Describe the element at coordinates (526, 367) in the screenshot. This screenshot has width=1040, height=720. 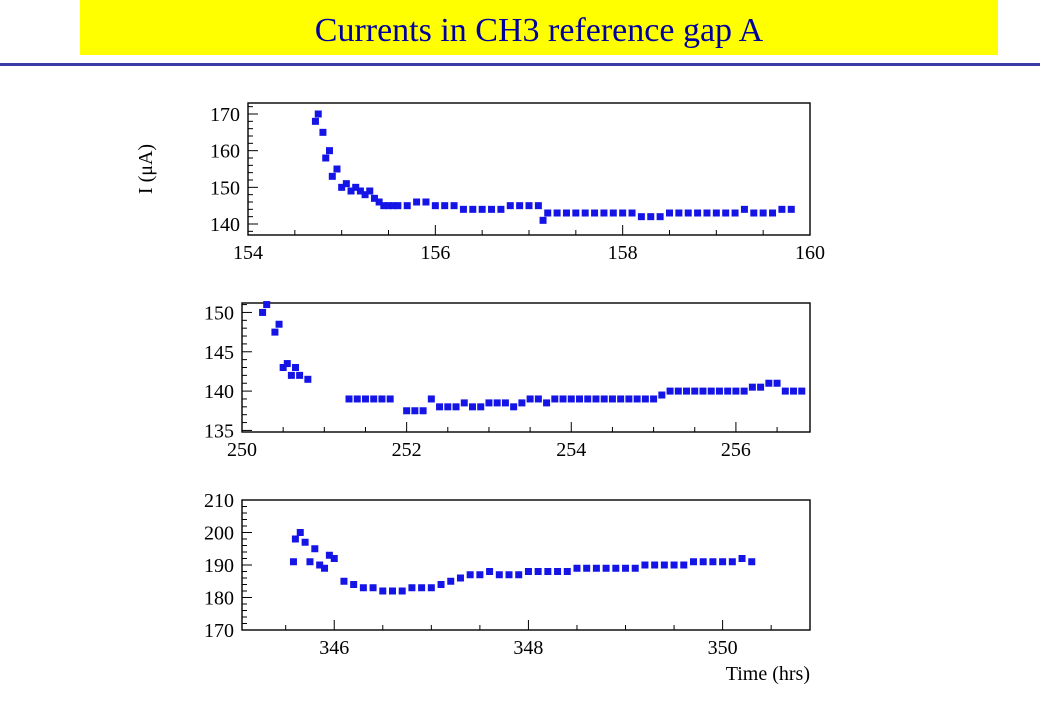
I see `plot-frame` at that location.